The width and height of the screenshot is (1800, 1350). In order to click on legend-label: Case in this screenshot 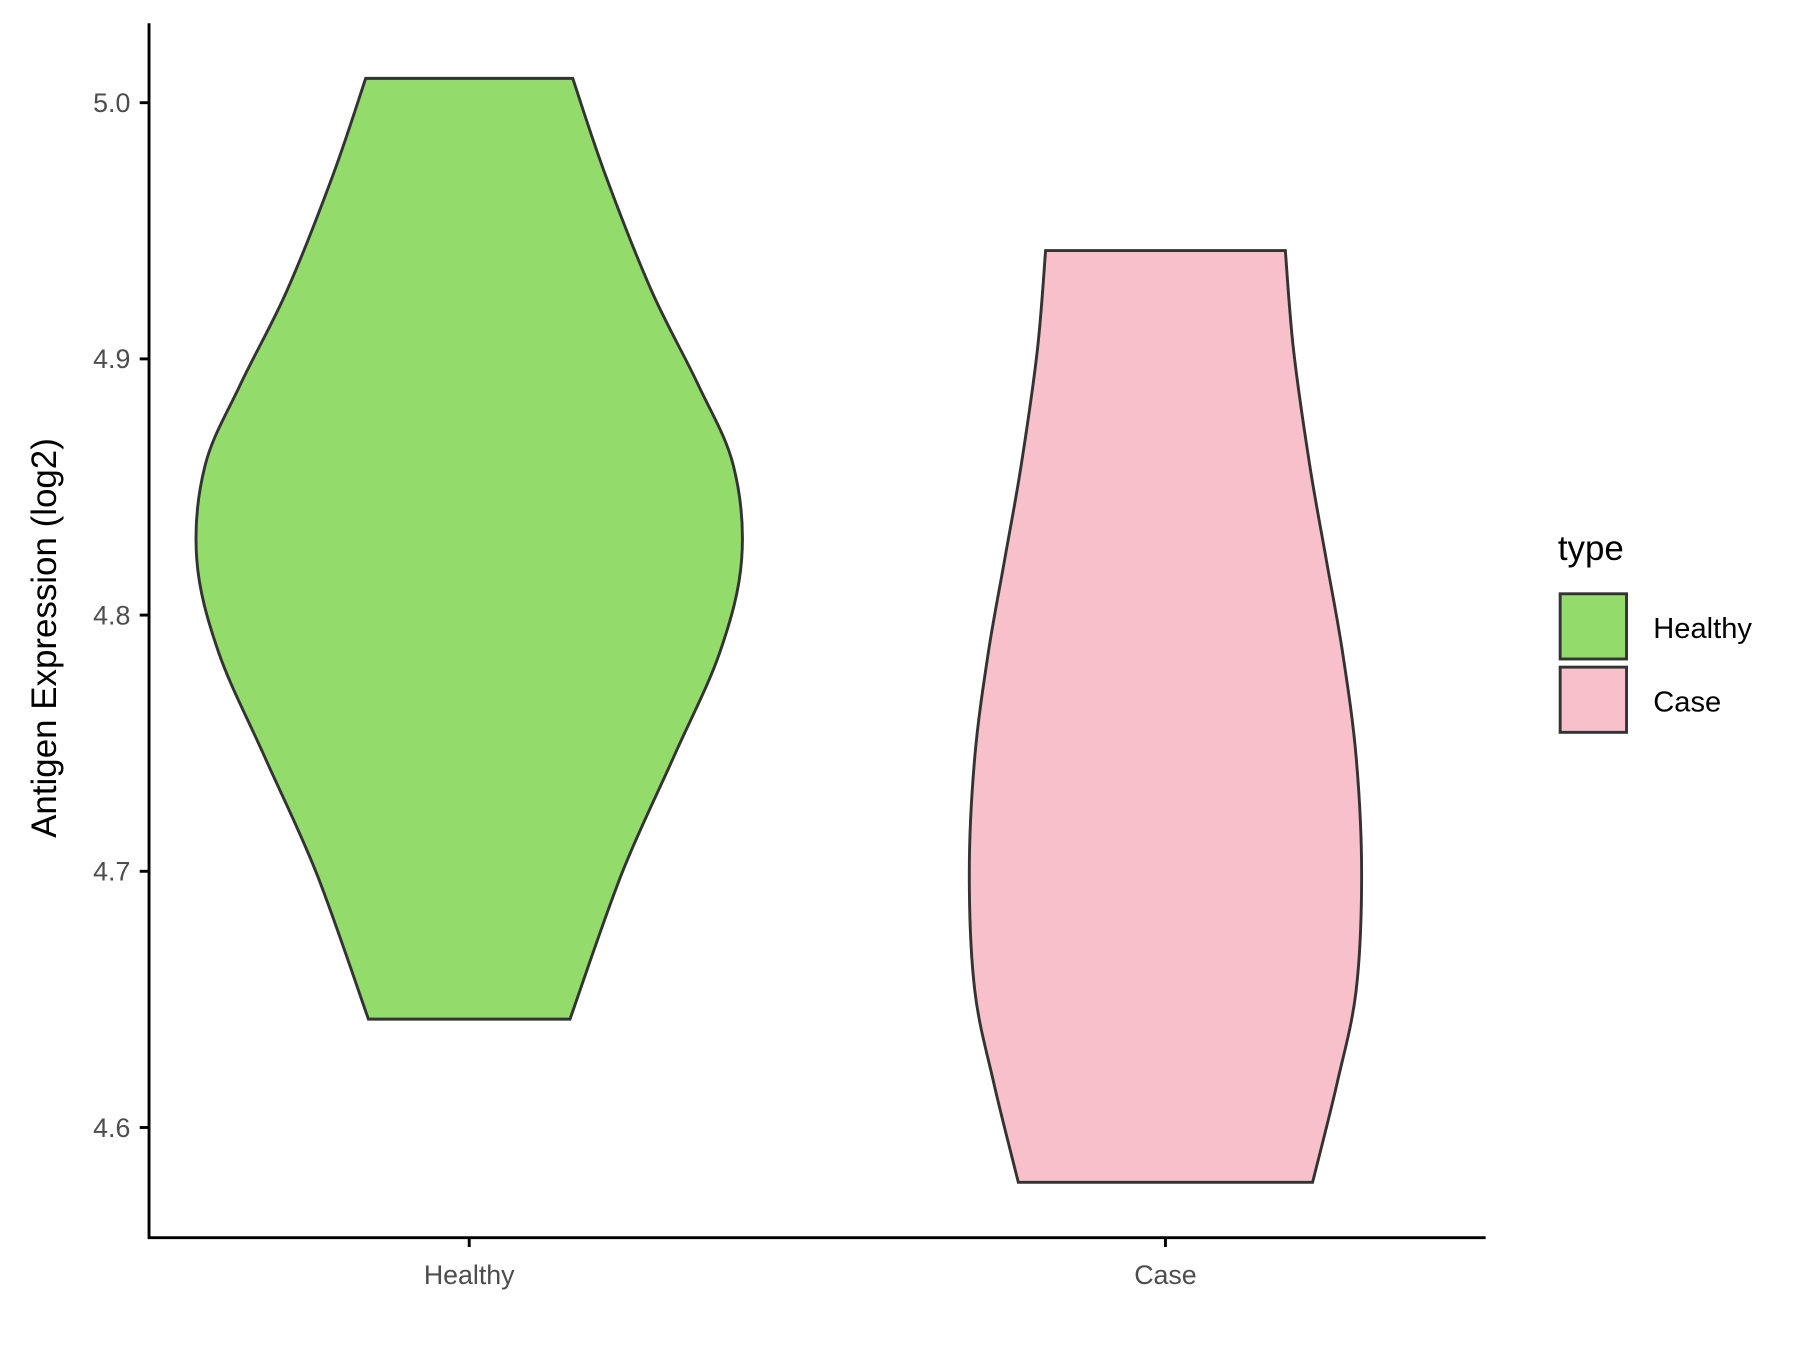, I will do `click(1687, 702)`.